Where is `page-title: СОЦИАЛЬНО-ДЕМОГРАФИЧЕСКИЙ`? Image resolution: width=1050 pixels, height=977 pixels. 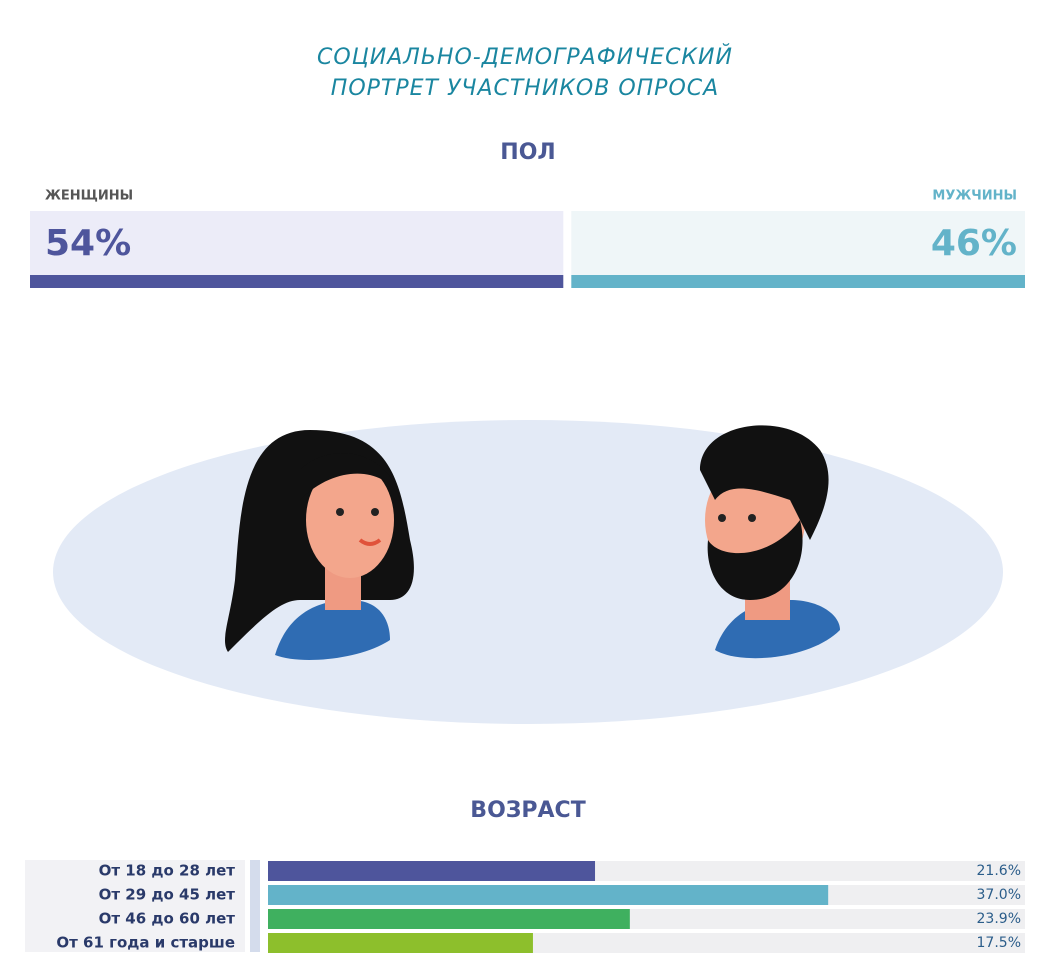 page-title: СОЦИАЛЬНО-ДЕМОГРАФИЧЕСКИЙ is located at coordinates (525, 57).